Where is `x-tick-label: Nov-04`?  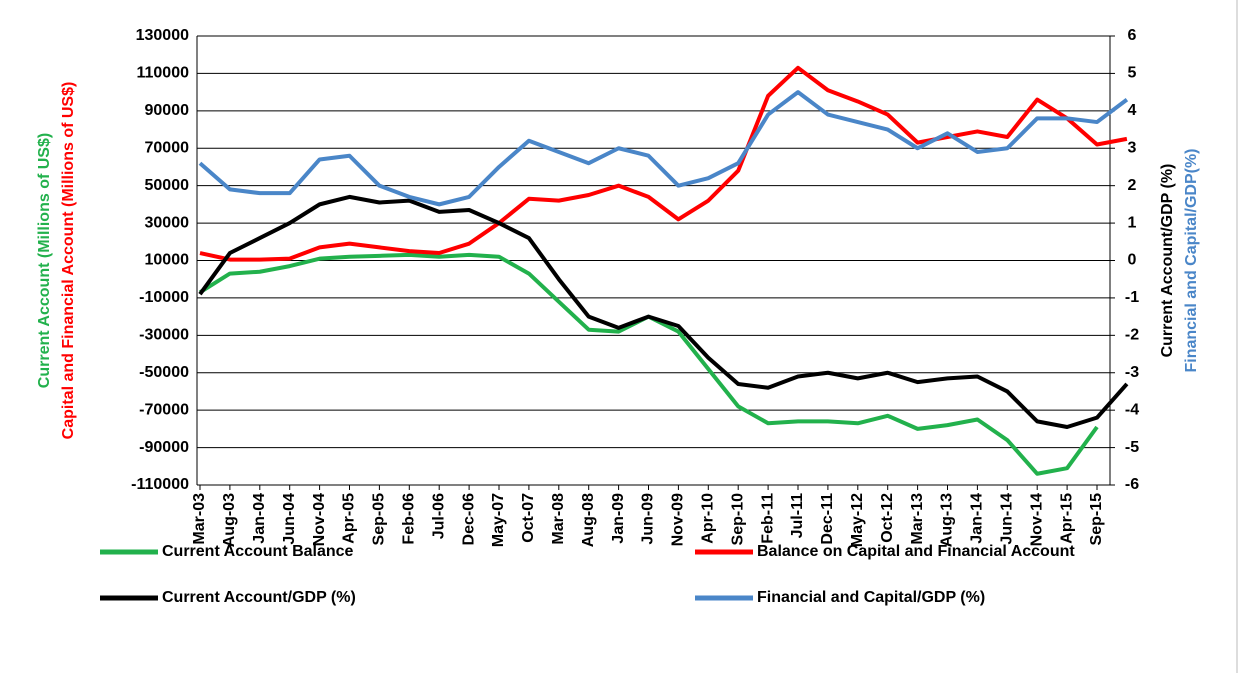
x-tick-label: Nov-04 is located at coordinates (319, 519).